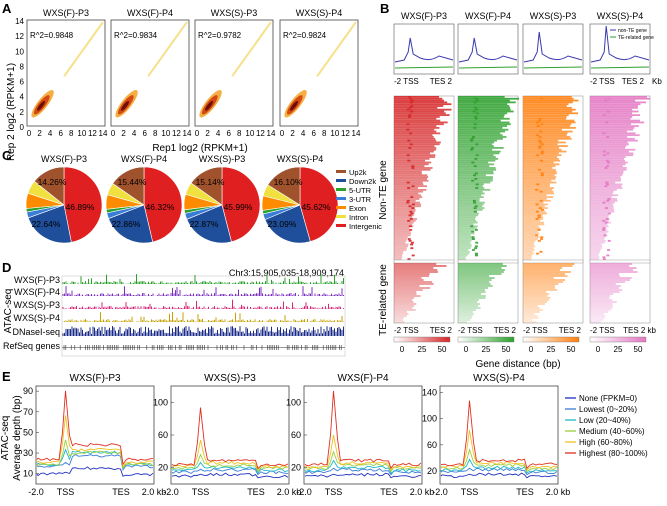 This screenshot has width=667, height=506. I want to click on profile-line-non-te, so click(620, 44).